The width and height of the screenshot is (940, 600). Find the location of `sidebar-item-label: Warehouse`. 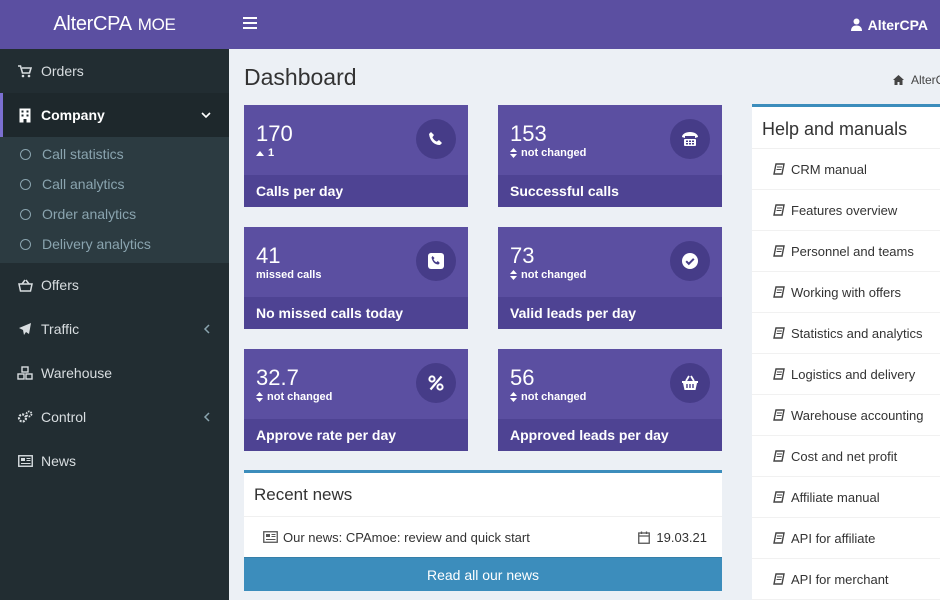

sidebar-item-label: Warehouse is located at coordinates (77, 373).